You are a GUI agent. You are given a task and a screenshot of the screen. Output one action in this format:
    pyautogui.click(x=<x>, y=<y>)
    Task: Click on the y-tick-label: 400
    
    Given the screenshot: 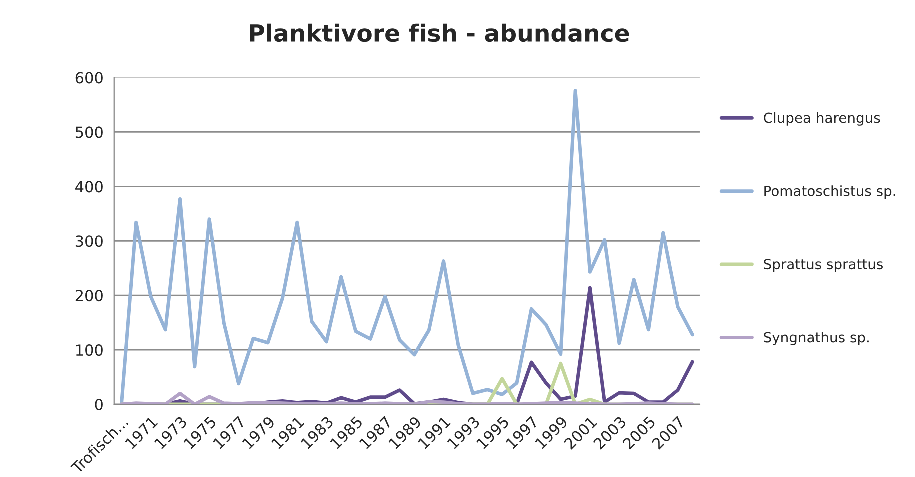 What is the action you would take?
    pyautogui.click(x=89, y=187)
    